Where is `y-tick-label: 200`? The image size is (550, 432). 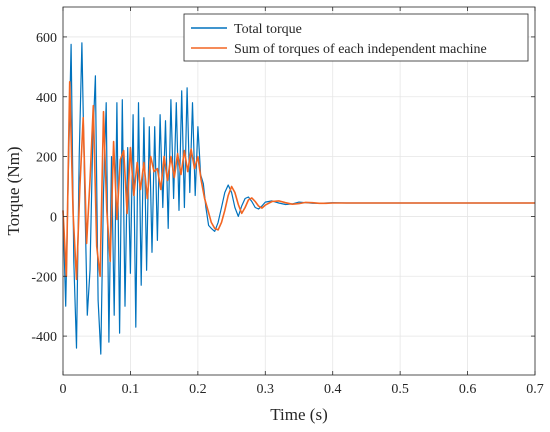 y-tick-label: 200 is located at coordinates (46, 158).